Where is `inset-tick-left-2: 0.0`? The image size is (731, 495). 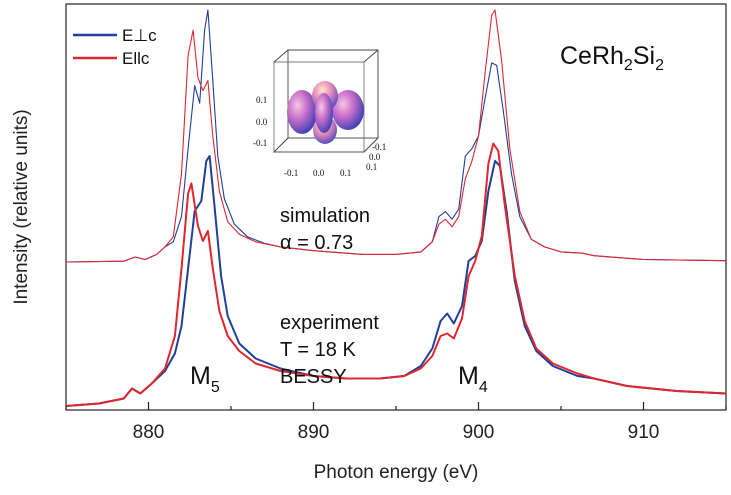
inset-tick-left-2: 0.0 is located at coordinates (262, 122).